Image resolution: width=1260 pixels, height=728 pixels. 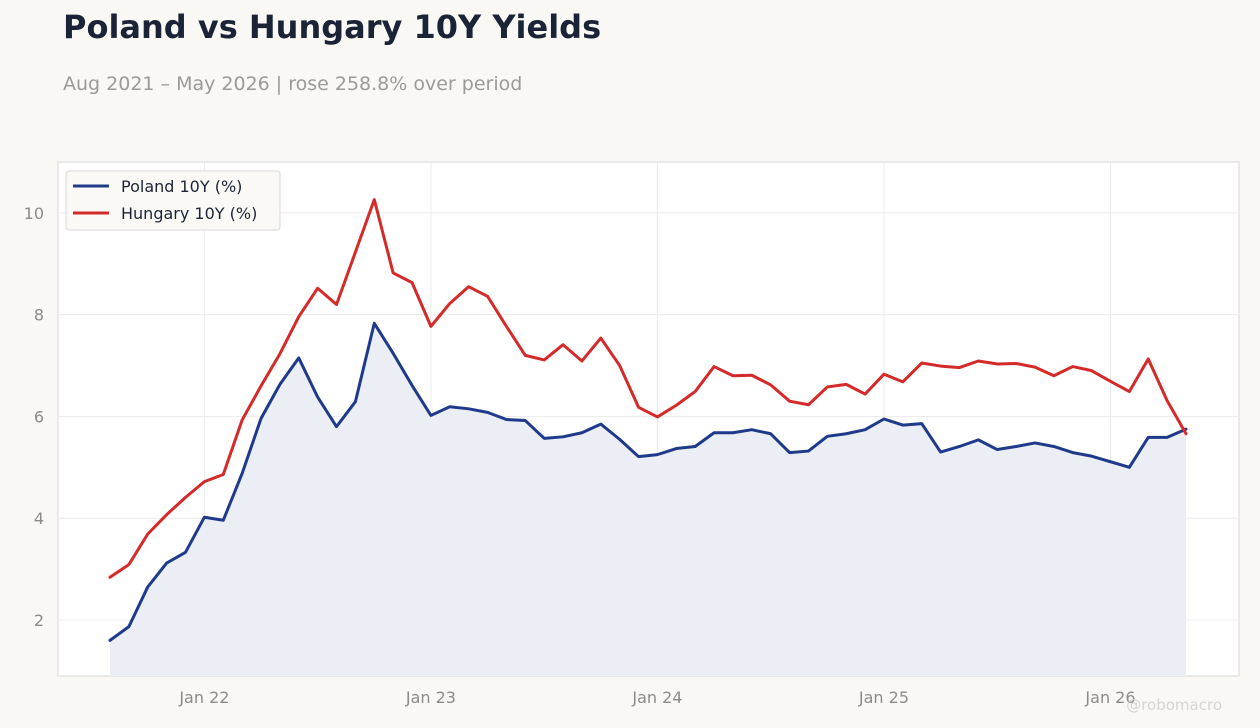 I want to click on y-axis-ticks: 2 4 6 8 10, so click(x=34, y=417).